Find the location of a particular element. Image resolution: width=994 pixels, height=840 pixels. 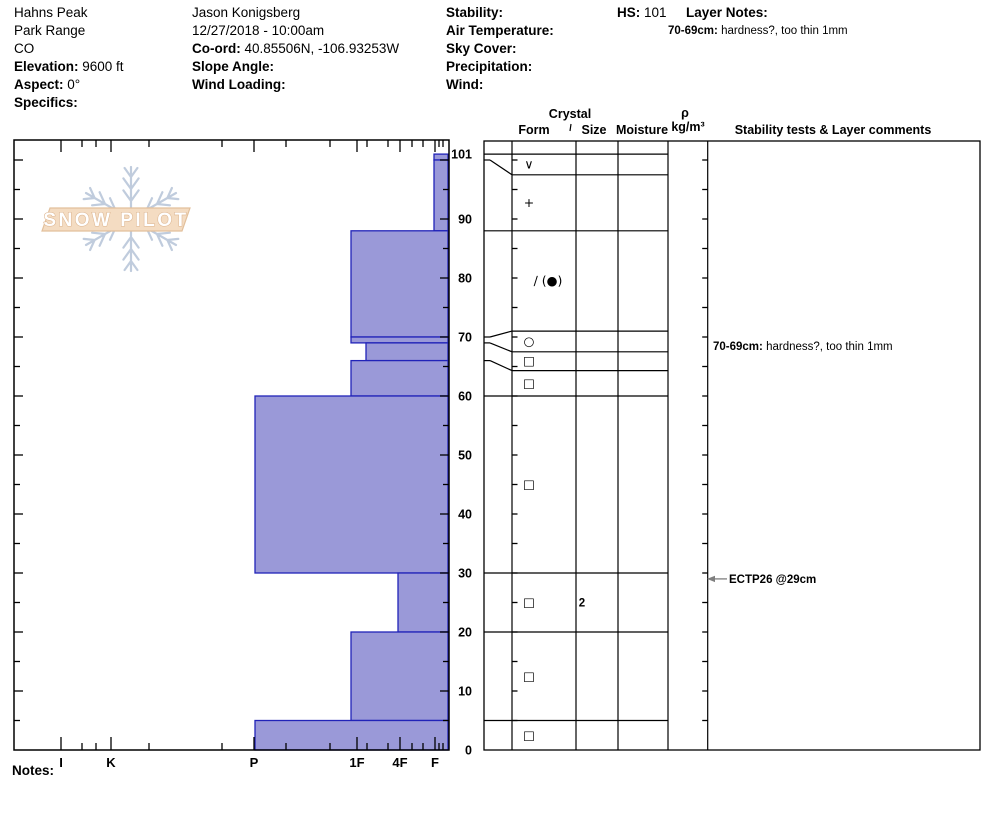

snowpilot-watermark: SNOW PILOT is located at coordinates (116, 219).